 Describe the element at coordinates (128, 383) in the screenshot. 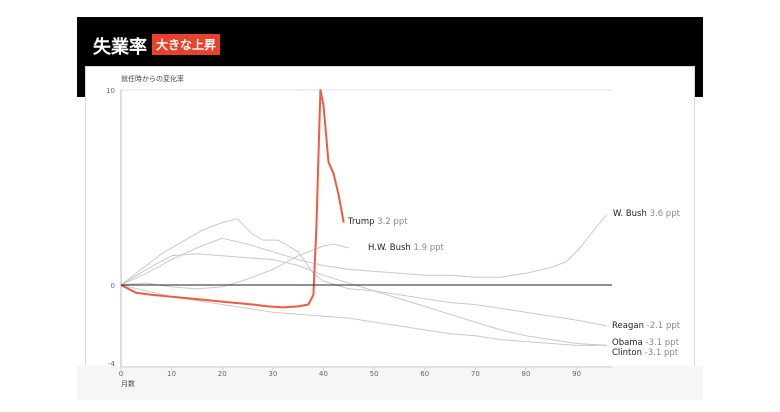

I see `x-axis-label: 月数` at that location.